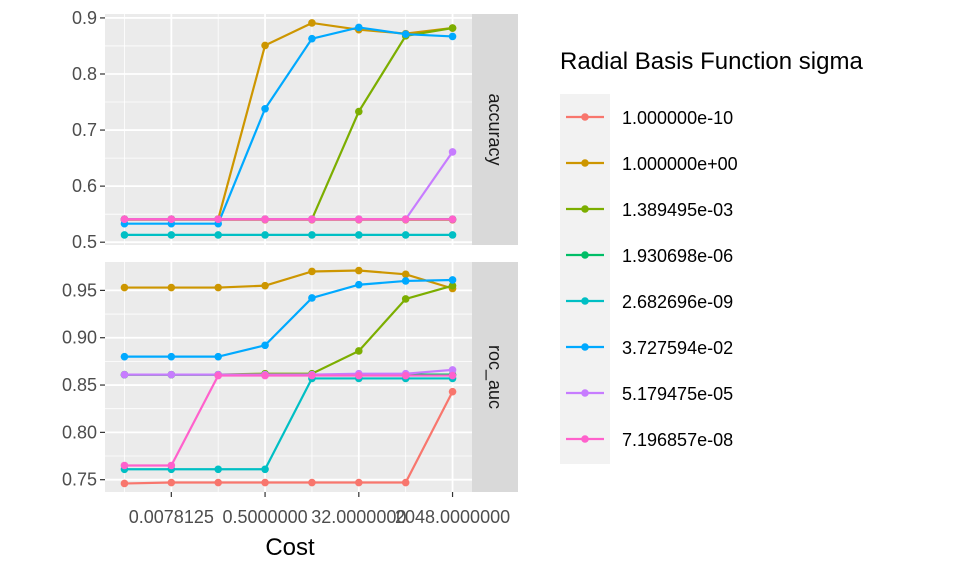 This screenshot has width=960, height=576. What do you see at coordinates (711, 61) in the screenshot?
I see `legend-title: Radial Basis Function sigma` at bounding box center [711, 61].